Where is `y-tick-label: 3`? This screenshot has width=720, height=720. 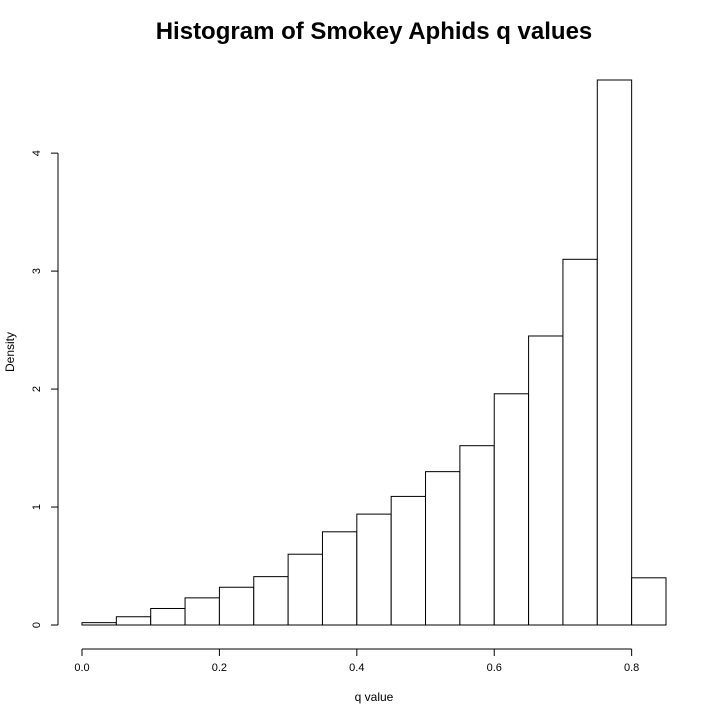
y-tick-label: 3 is located at coordinates (37, 271).